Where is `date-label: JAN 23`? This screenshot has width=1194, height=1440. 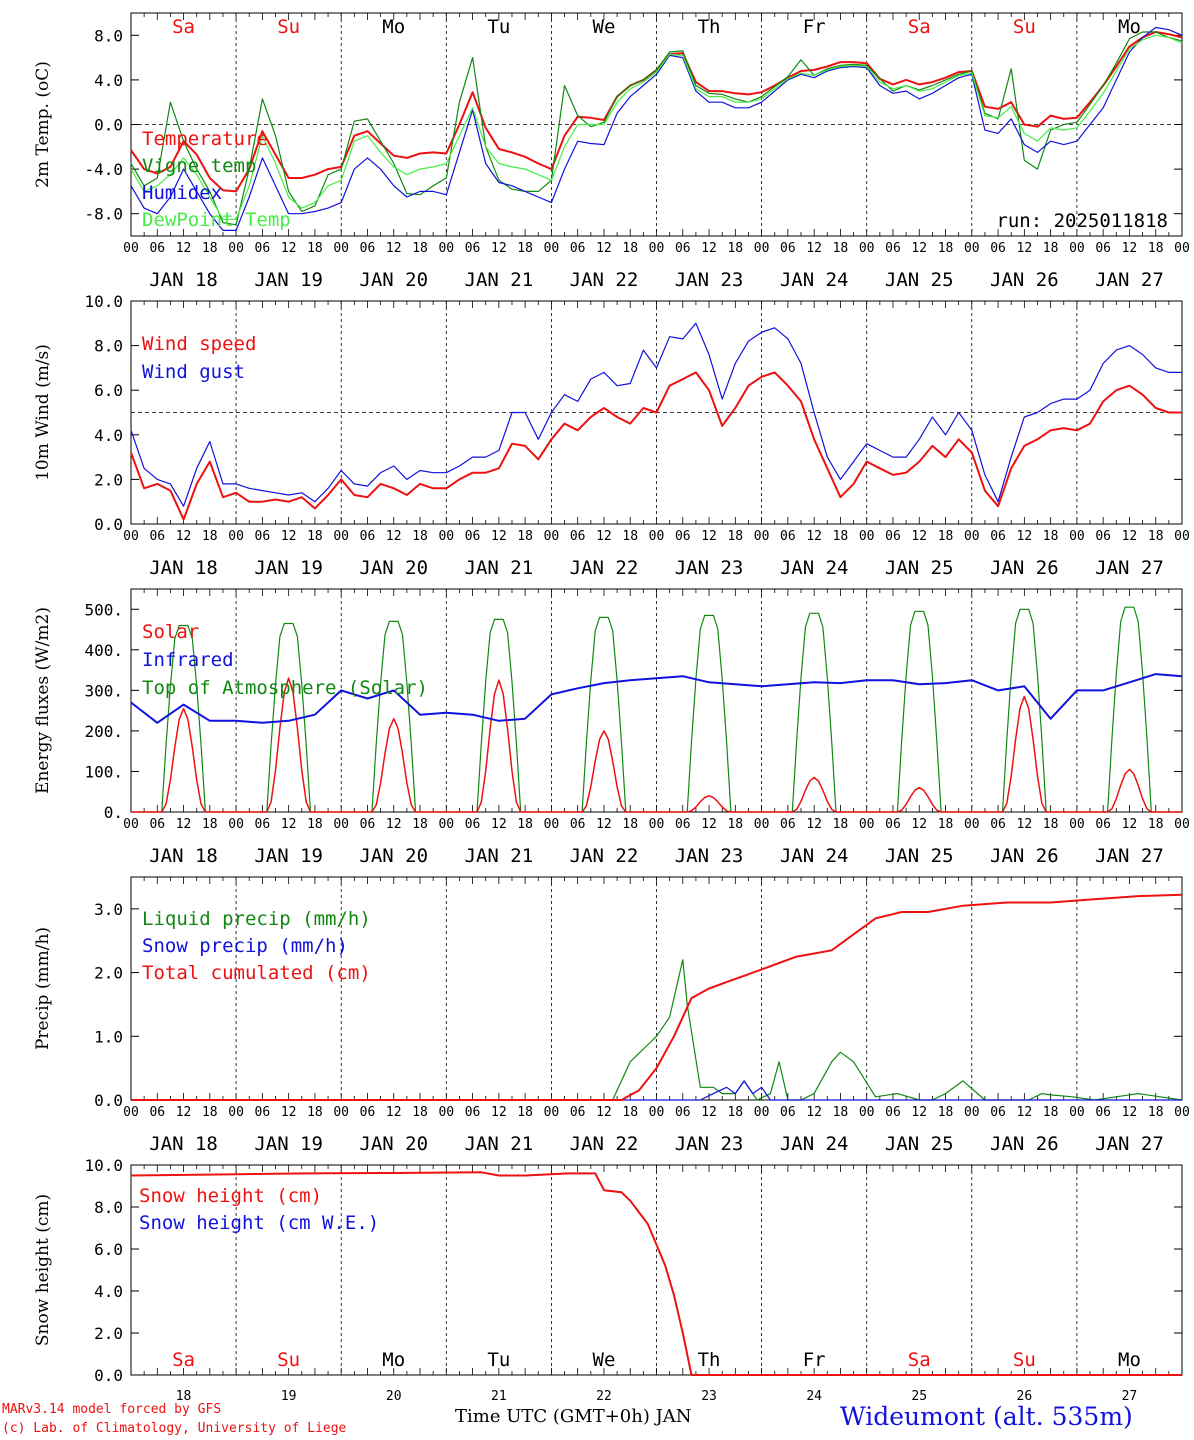
date-label: JAN 23 is located at coordinates (709, 568).